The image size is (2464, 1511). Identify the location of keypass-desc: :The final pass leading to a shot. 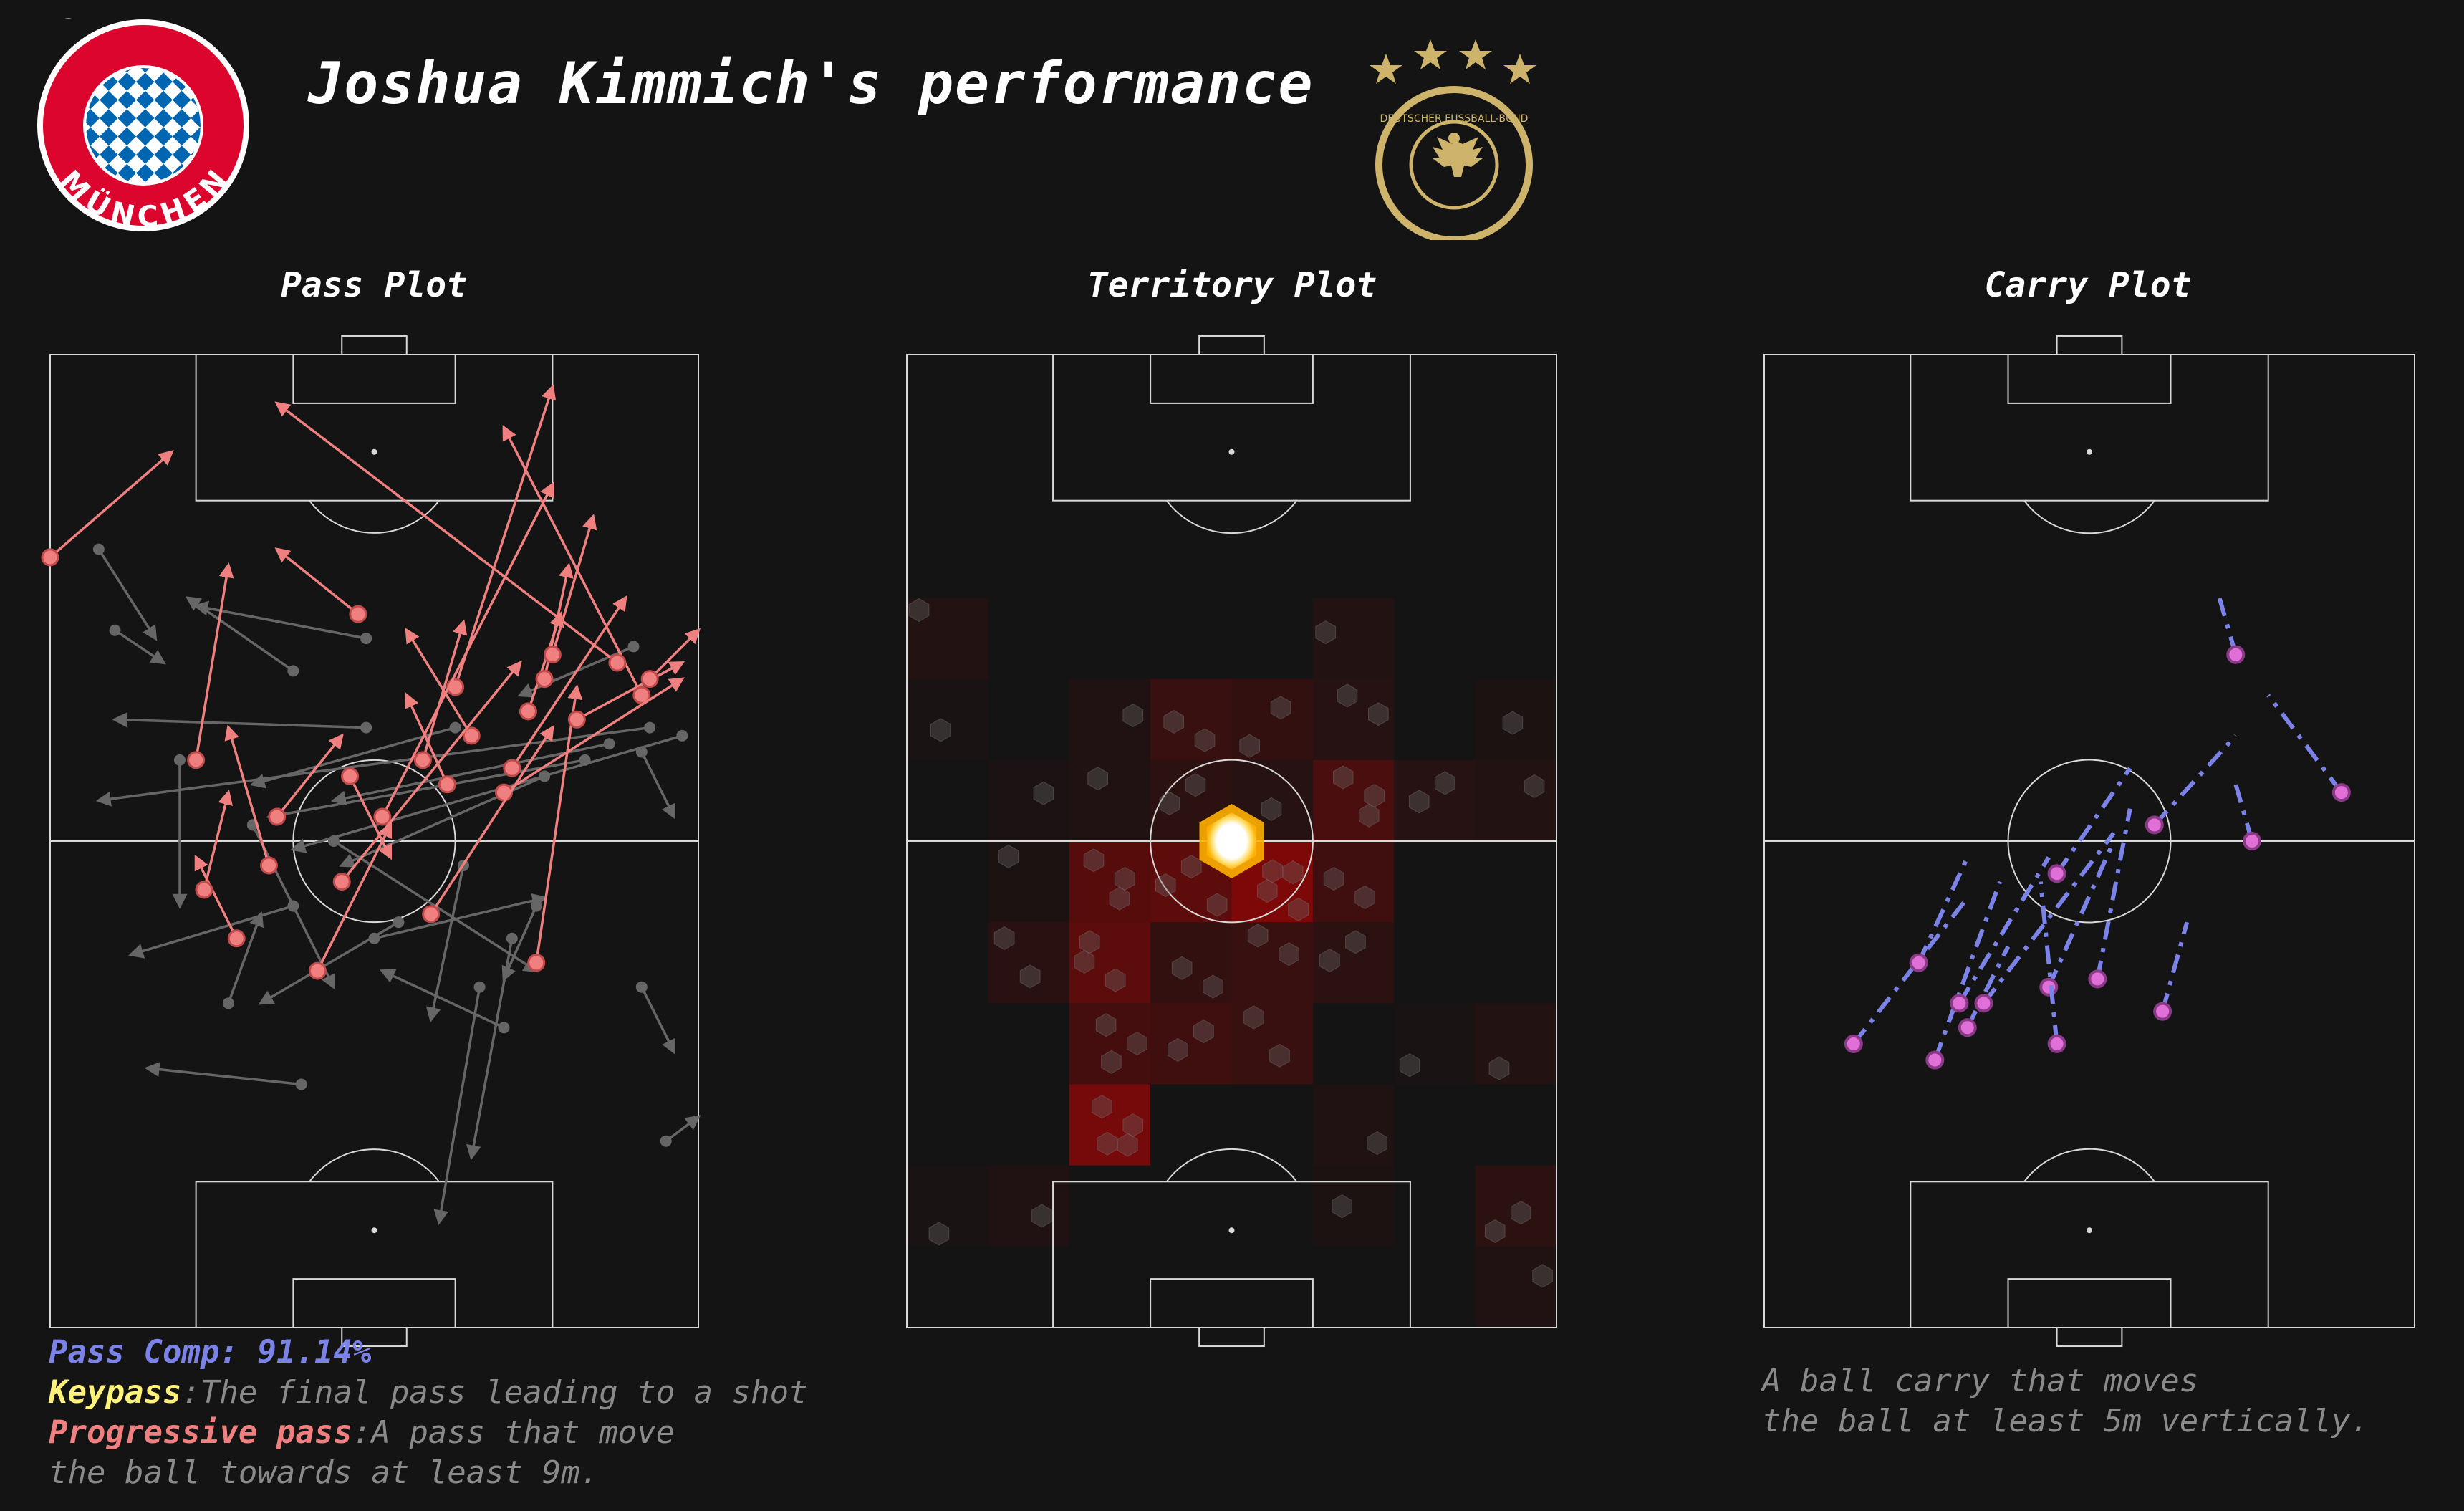
(494, 1392).